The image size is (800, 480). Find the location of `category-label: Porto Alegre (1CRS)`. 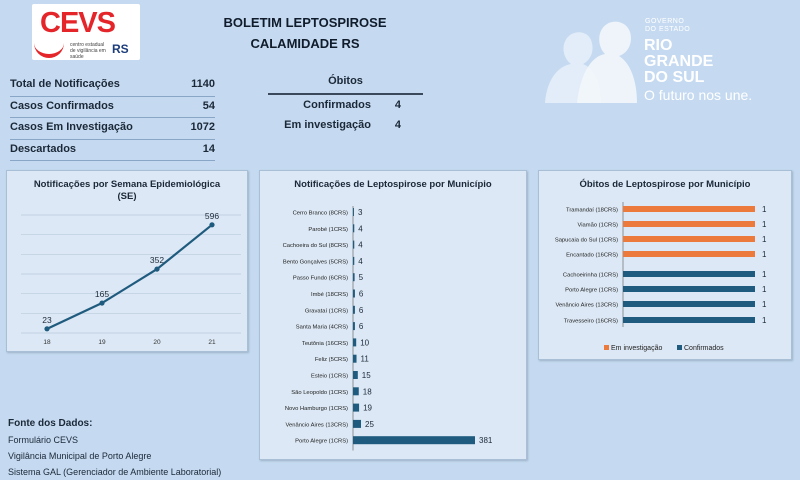

category-label: Porto Alegre (1CRS) is located at coordinates (321, 442).